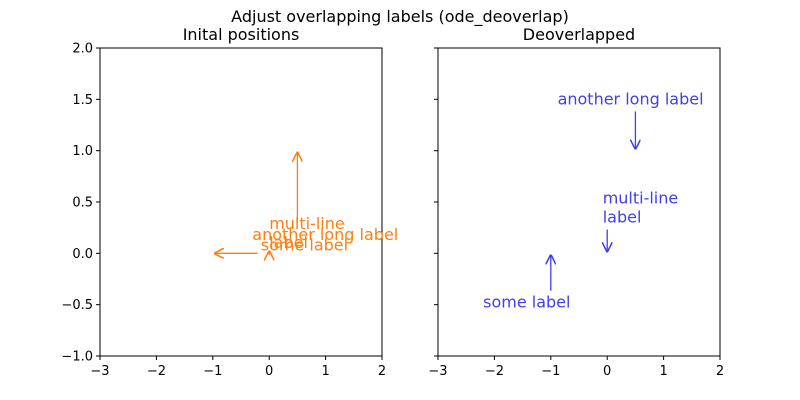  What do you see at coordinates (241, 34) in the screenshot?
I see `panel-title: Inital positions` at bounding box center [241, 34].